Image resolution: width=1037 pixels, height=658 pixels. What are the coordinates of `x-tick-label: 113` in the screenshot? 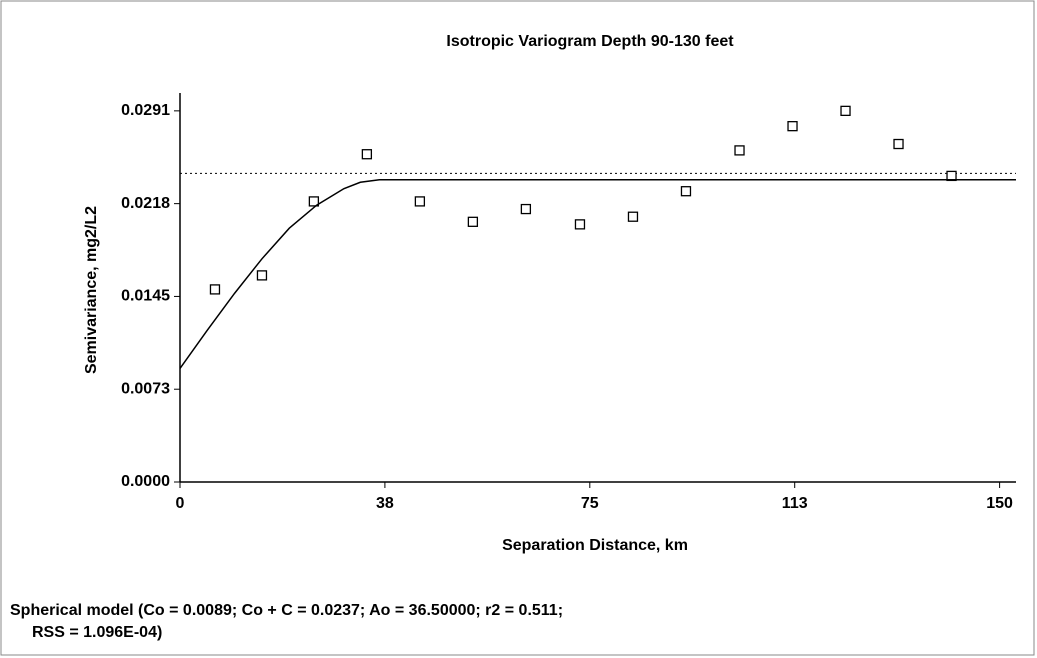 It's located at (795, 503).